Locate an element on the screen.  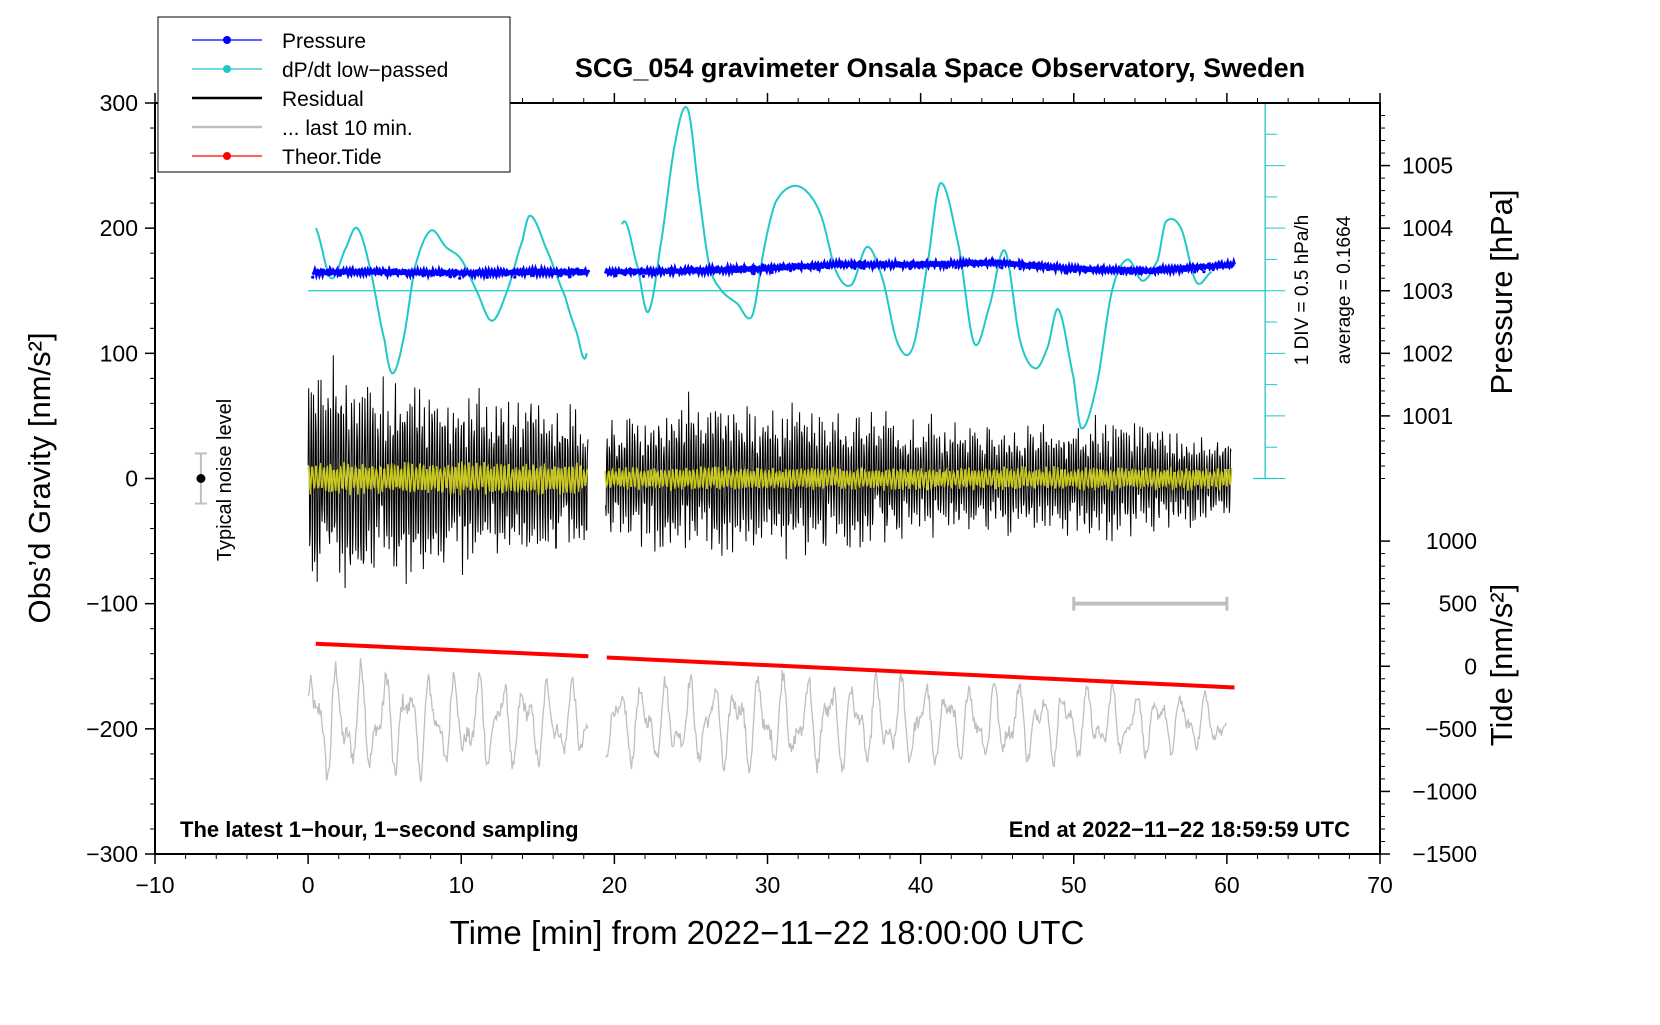
annotation-end-time: End at 2022−11−22 18:59:59 UTC is located at coordinates (1179, 829).